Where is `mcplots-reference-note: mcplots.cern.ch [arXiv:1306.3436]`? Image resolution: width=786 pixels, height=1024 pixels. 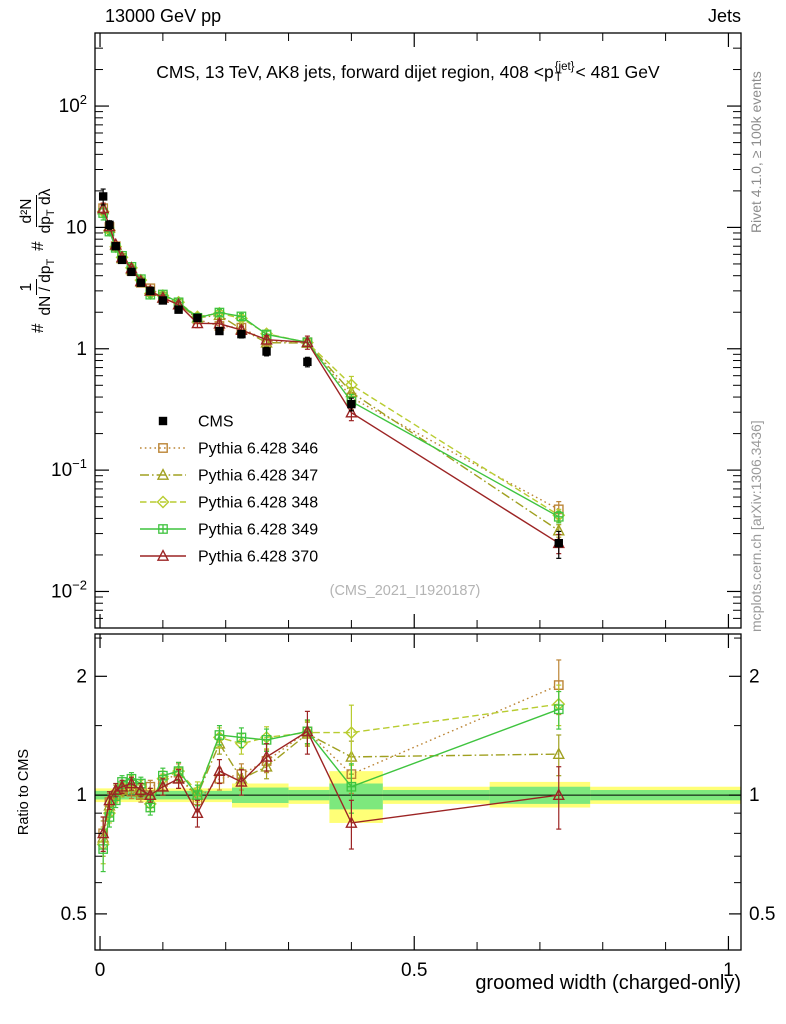
mcplots-reference-note: mcplots.cern.ch [arXiv:1306.3436] is located at coordinates (756, 526).